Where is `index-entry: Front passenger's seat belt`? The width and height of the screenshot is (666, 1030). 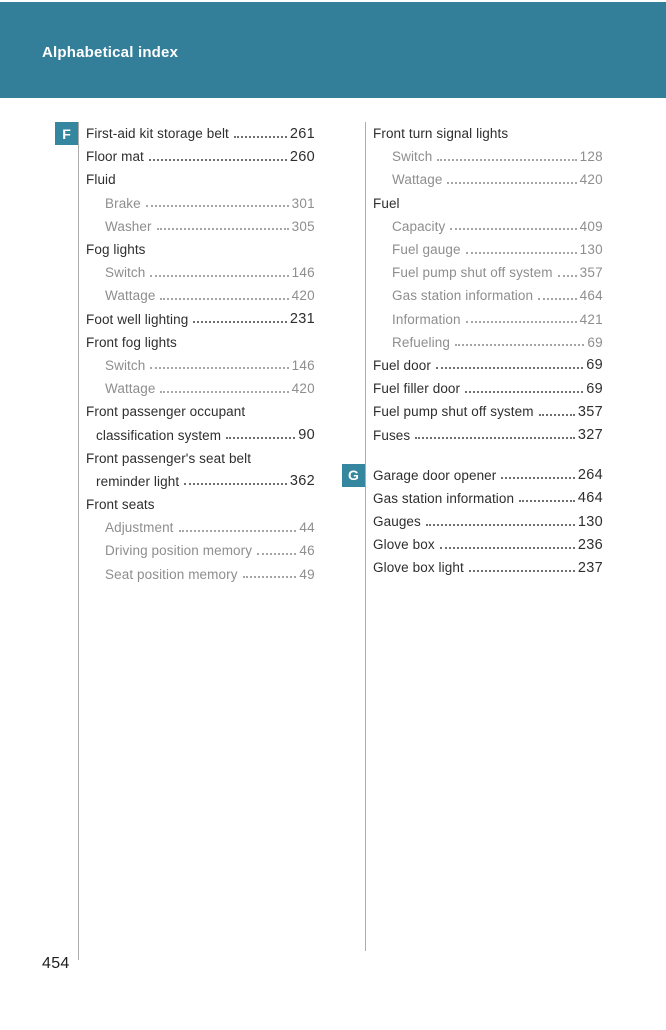 index-entry: Front passenger's seat belt is located at coordinates (200, 458).